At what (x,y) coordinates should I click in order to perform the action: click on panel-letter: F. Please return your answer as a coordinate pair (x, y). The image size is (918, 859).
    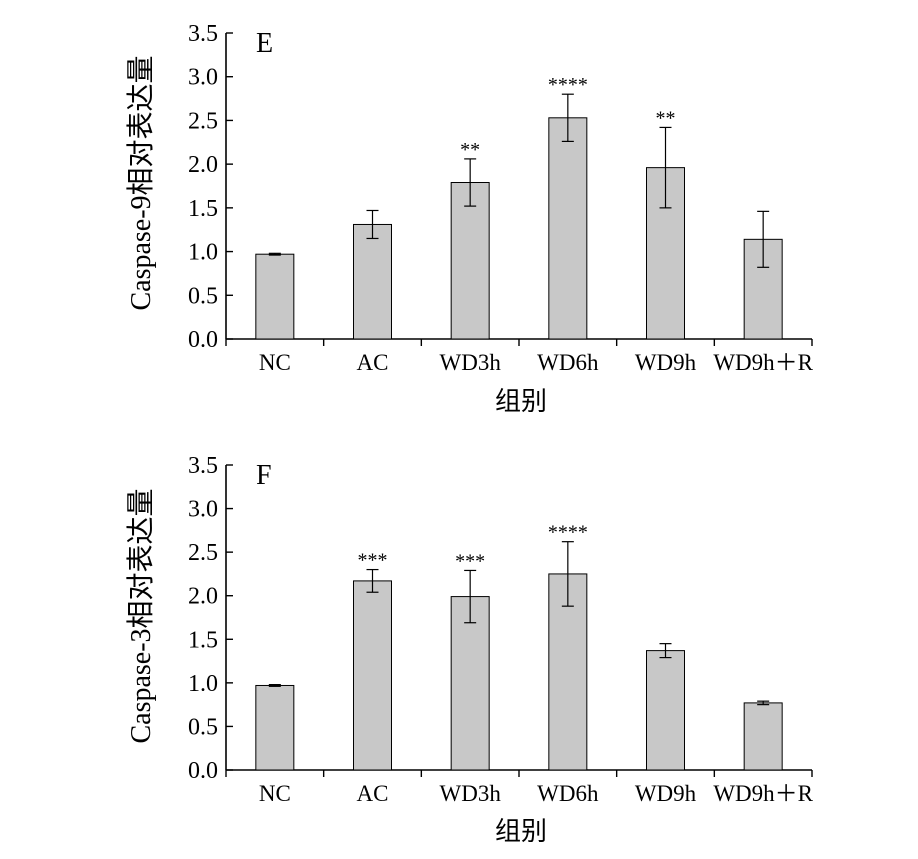
    Looking at the image, I should click on (264, 475).